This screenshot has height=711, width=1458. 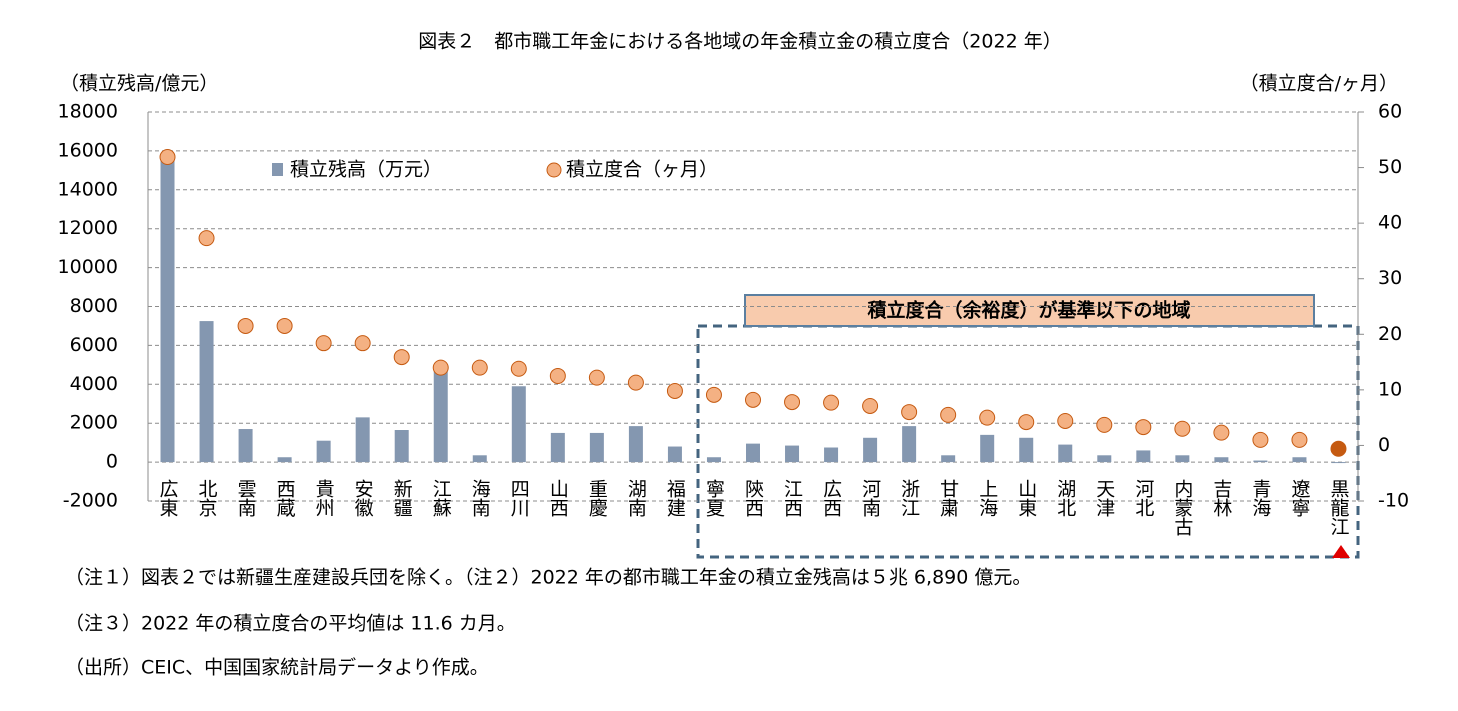 I want to click on x-tick-label: 新疆, so click(x=402, y=498).